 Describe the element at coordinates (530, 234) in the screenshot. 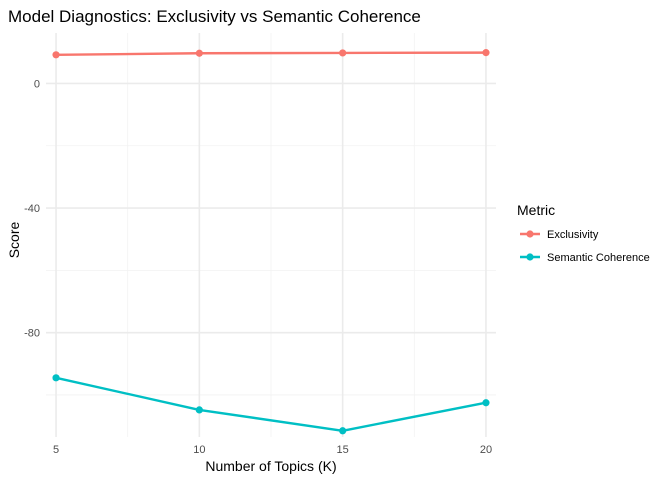

I see `legend-key-point-exclusivity` at that location.